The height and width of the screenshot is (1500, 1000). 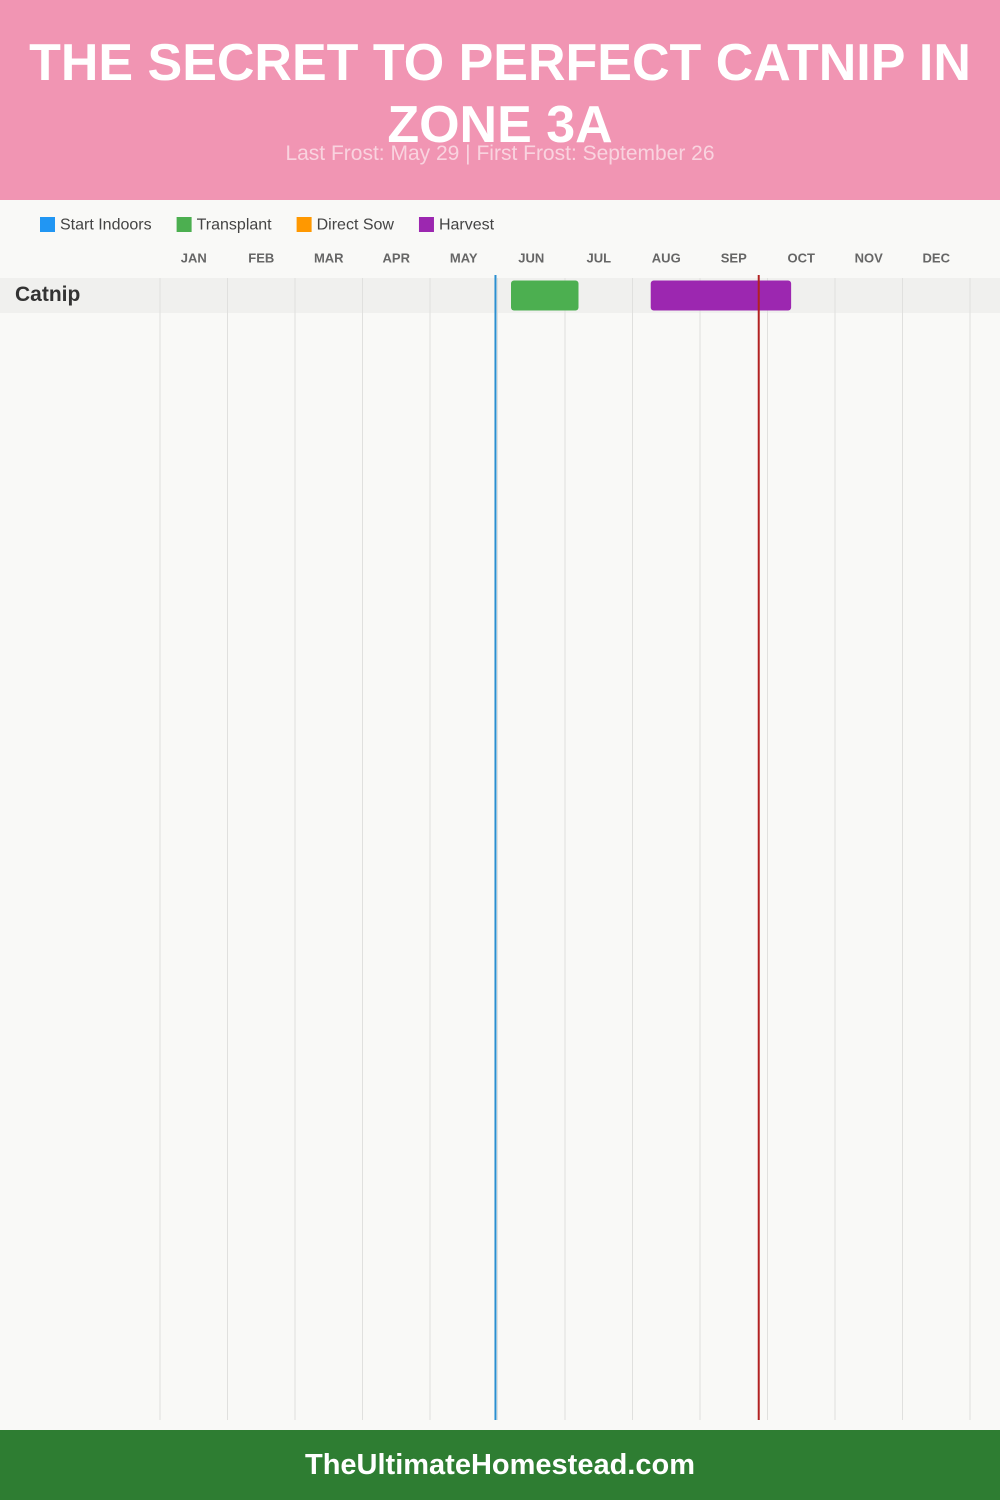 I want to click on legend-label: Direct Sow, so click(x=356, y=225).